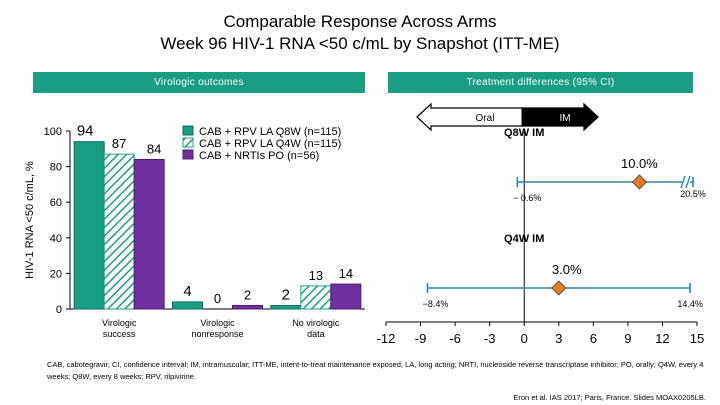 This screenshot has width=720, height=405. I want to click on legend-label: CAB + NRTIs PO (n=56), so click(259, 156).